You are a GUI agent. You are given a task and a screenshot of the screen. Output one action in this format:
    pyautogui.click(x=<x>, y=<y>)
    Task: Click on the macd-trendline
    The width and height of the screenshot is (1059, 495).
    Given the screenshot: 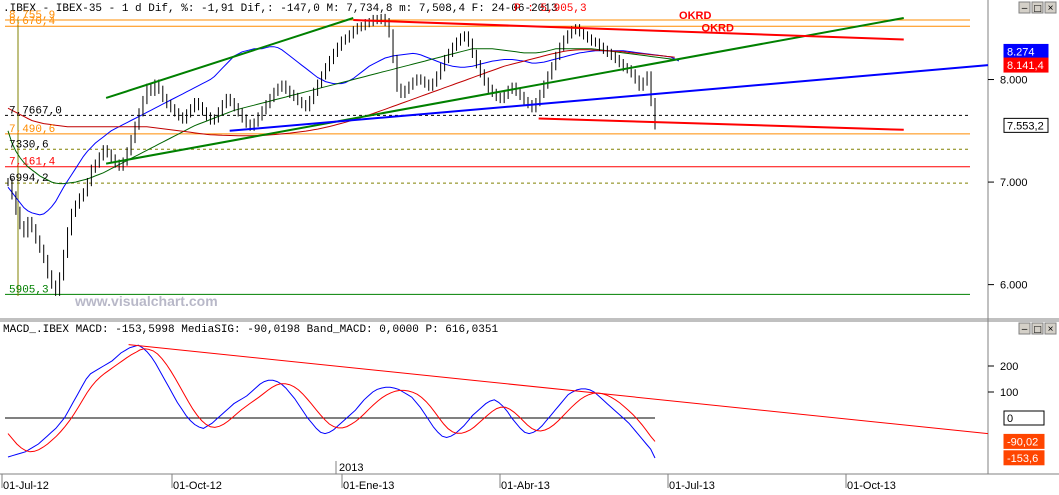 What is the action you would take?
    pyautogui.click(x=558, y=389)
    